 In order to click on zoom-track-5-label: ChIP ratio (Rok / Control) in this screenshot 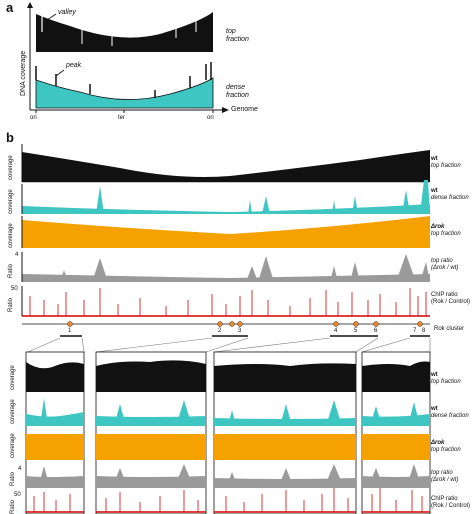, I will do `click(450, 503)`.